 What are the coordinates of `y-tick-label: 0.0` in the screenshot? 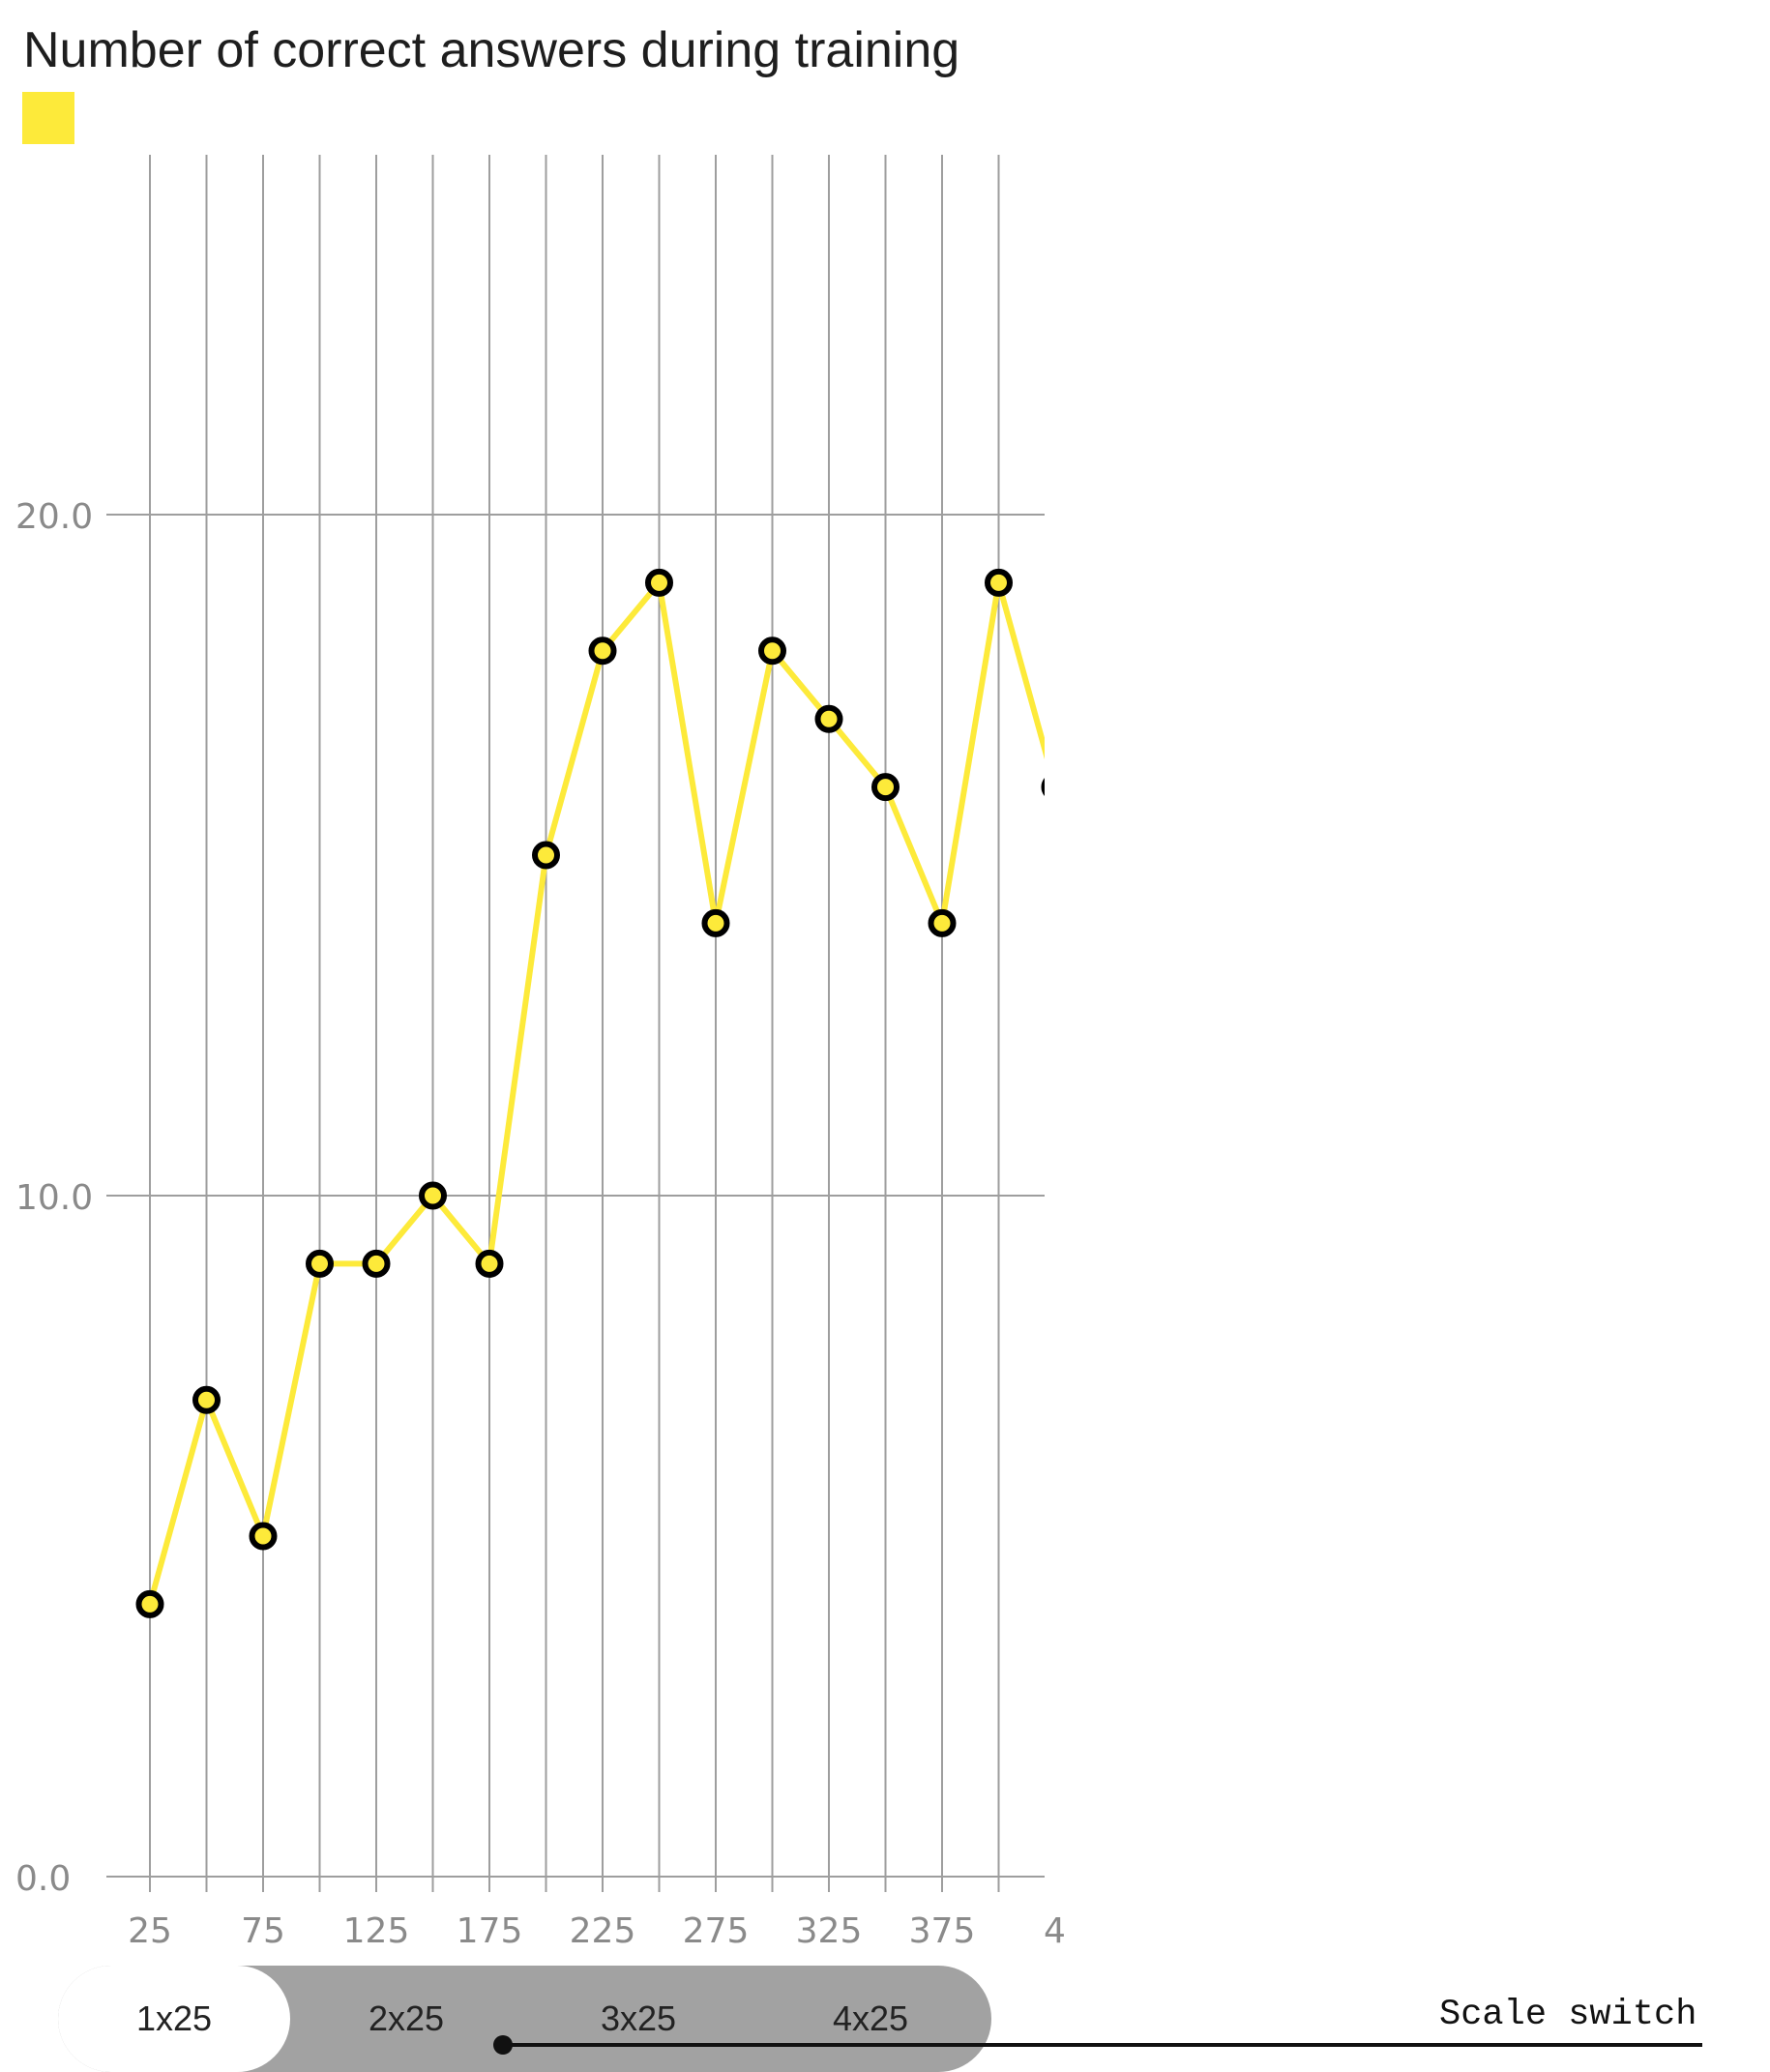 It's located at (43, 1879).